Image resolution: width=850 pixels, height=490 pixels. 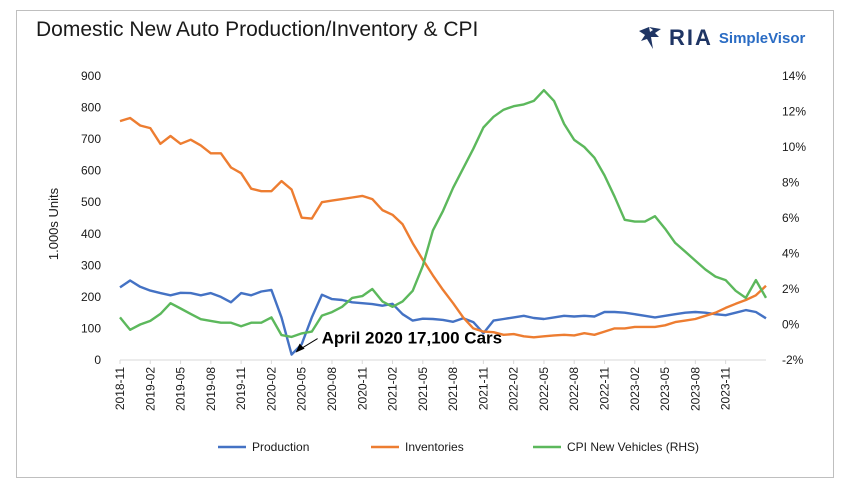 I want to click on y2-tick-label: 6%, so click(x=791, y=218).